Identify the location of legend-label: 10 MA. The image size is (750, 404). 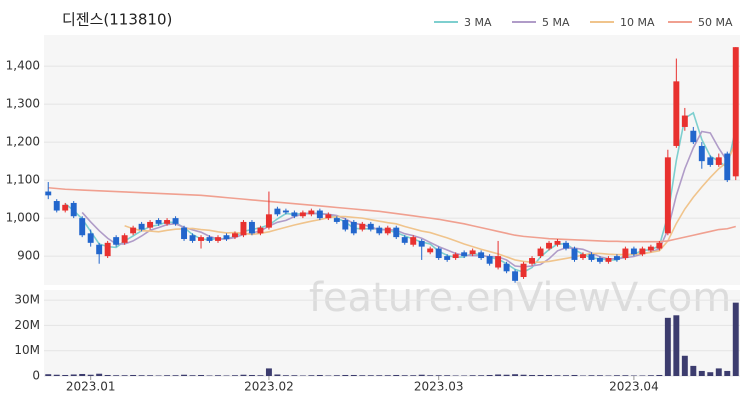
(637, 22).